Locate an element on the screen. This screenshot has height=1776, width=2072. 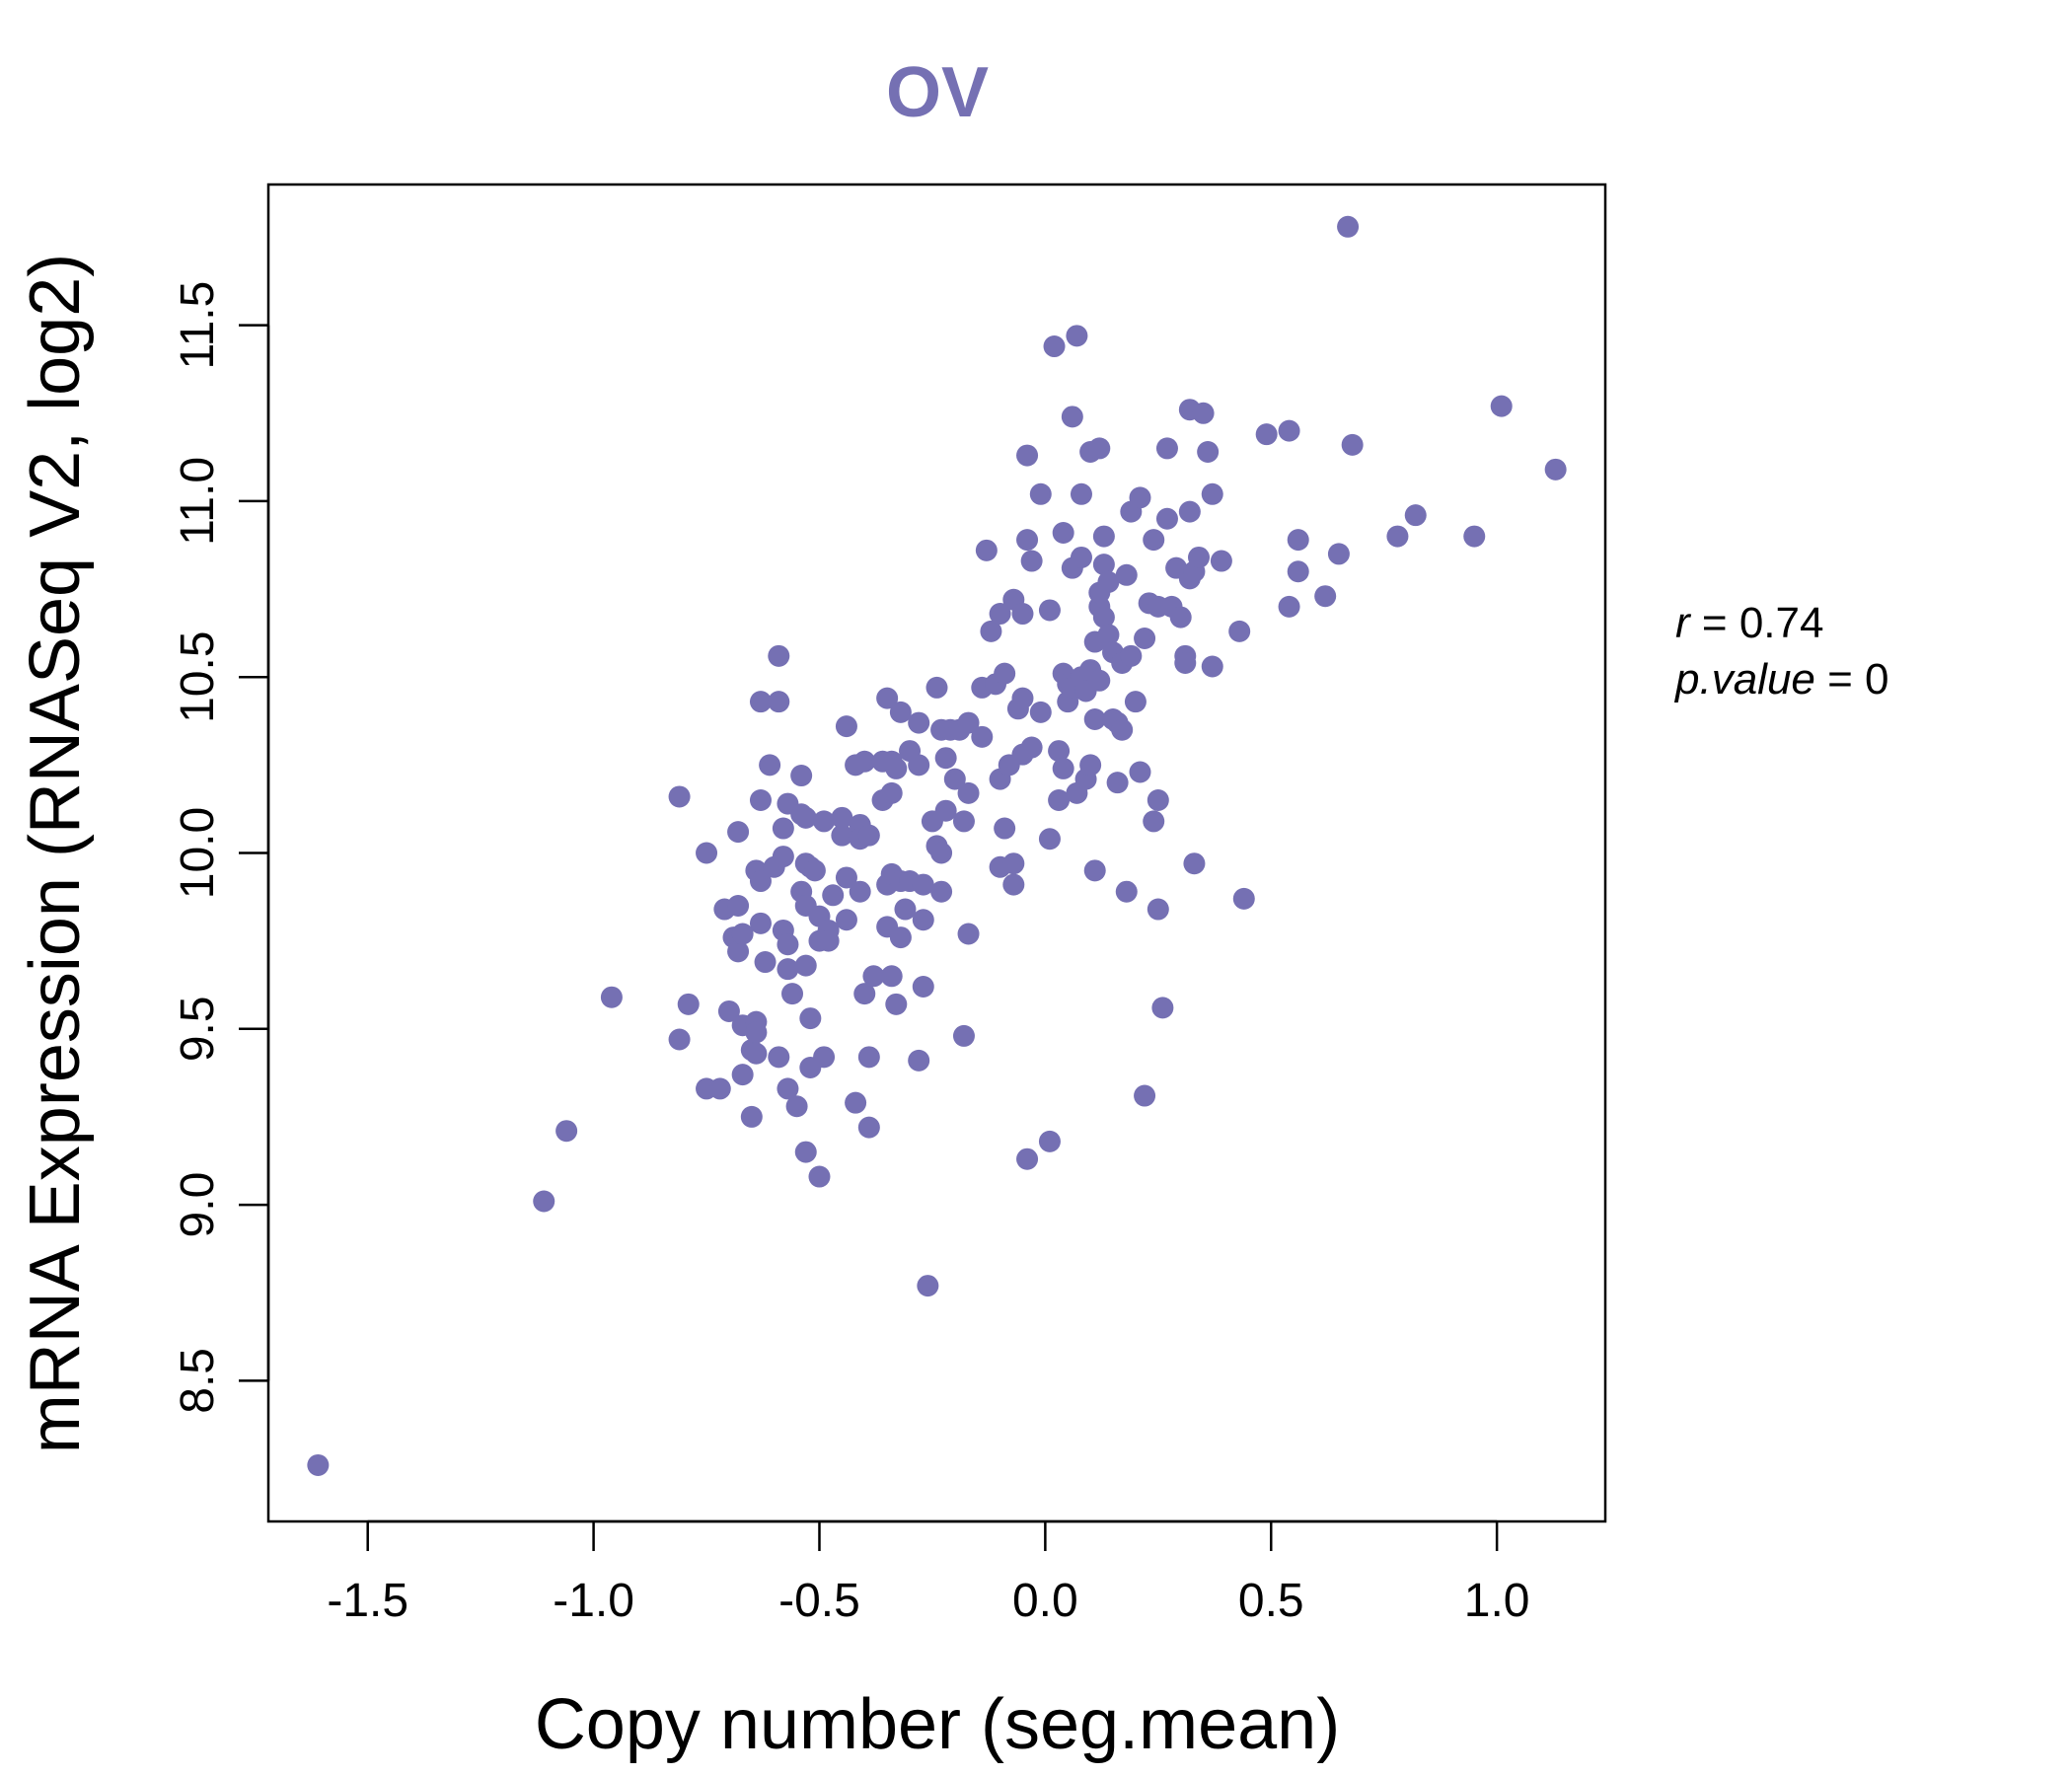
y-tick-label: 11.0 is located at coordinates (198, 502).